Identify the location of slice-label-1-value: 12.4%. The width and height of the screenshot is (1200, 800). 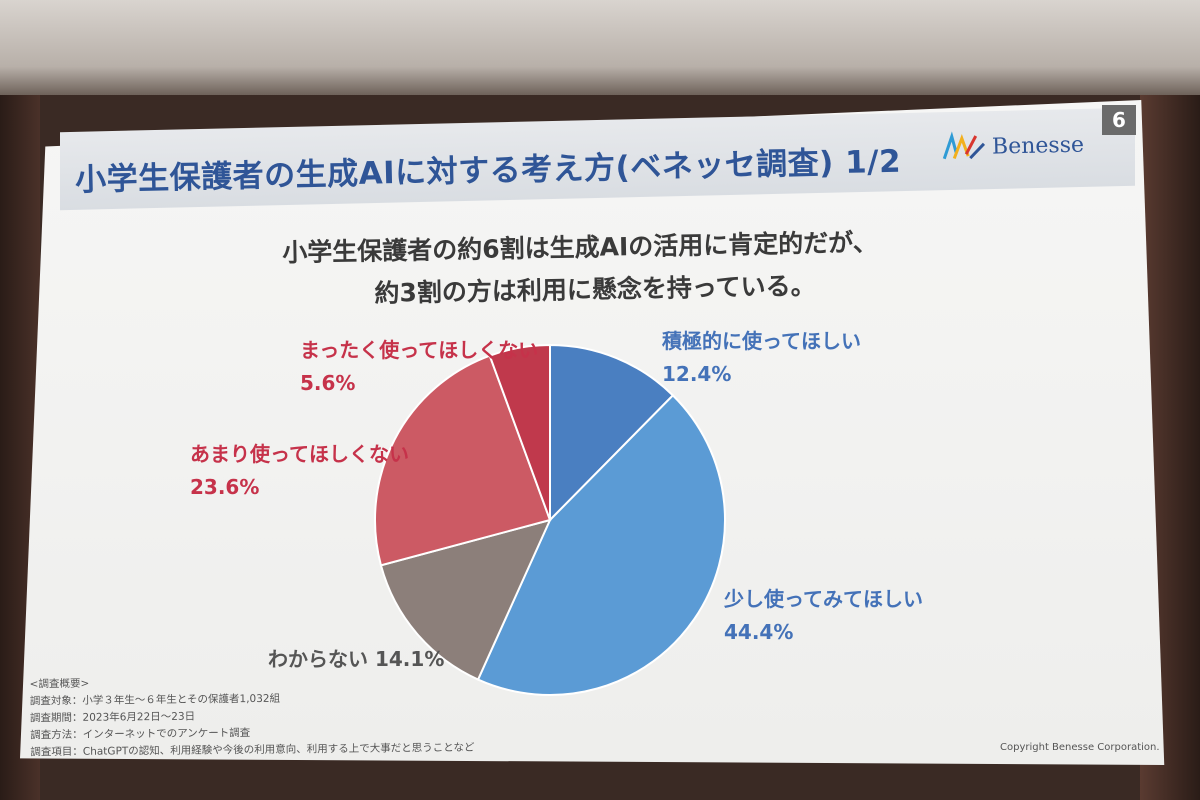
(697, 374).